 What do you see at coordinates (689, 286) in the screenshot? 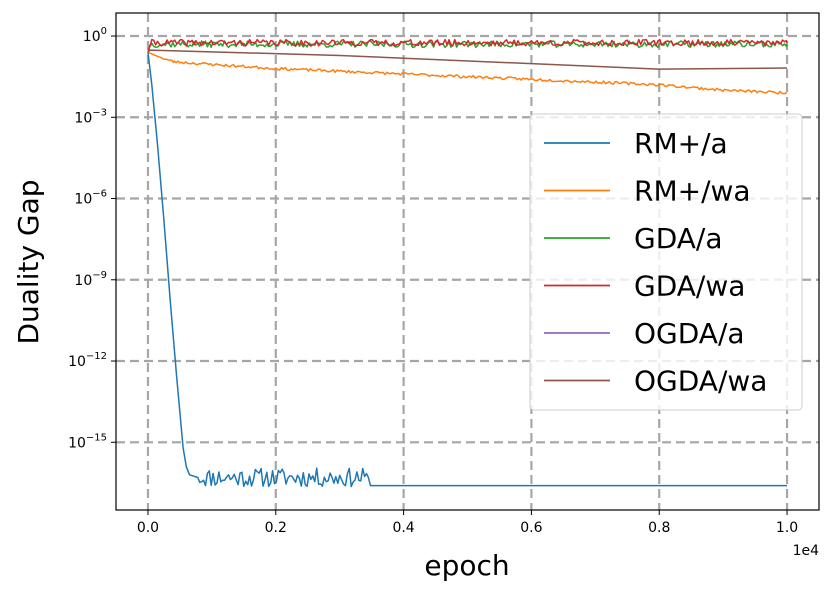
I see `legend-label: GDA/wa` at bounding box center [689, 286].